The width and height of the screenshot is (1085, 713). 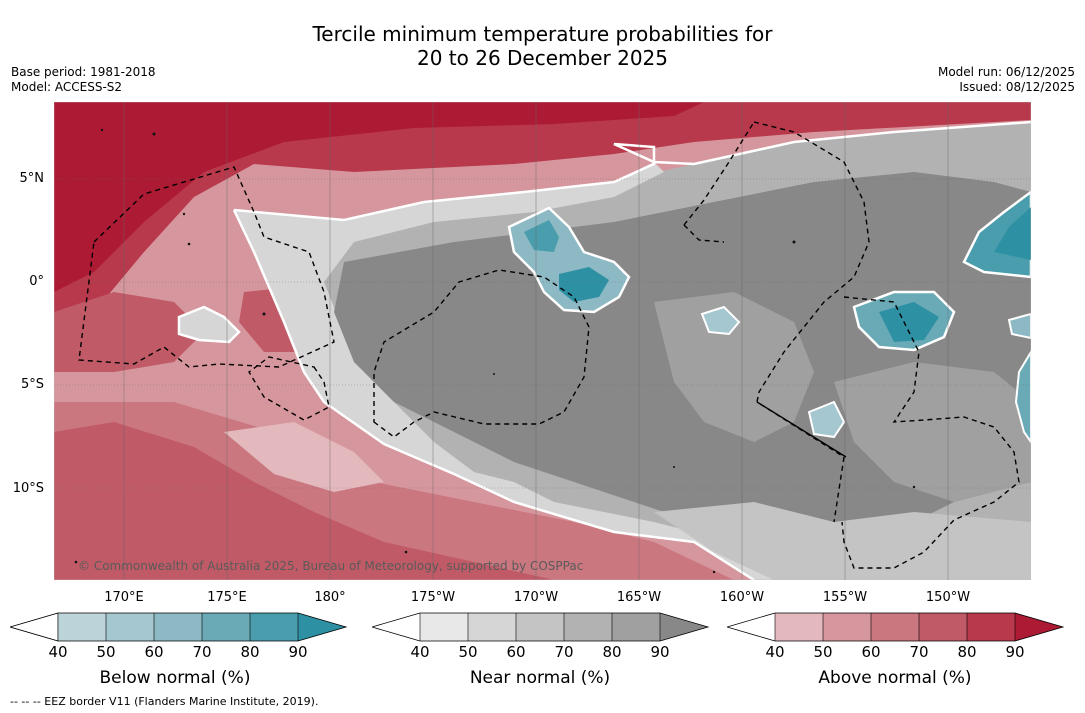 What do you see at coordinates (322, 627) in the screenshot?
I see `cb-below-arrow-right` at bounding box center [322, 627].